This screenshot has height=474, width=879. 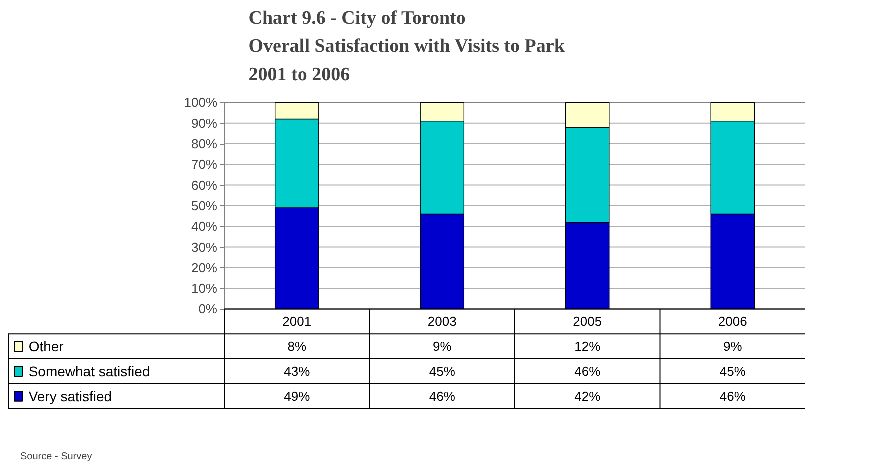 What do you see at coordinates (588, 396) in the screenshot?
I see `data-label: 42%` at bounding box center [588, 396].